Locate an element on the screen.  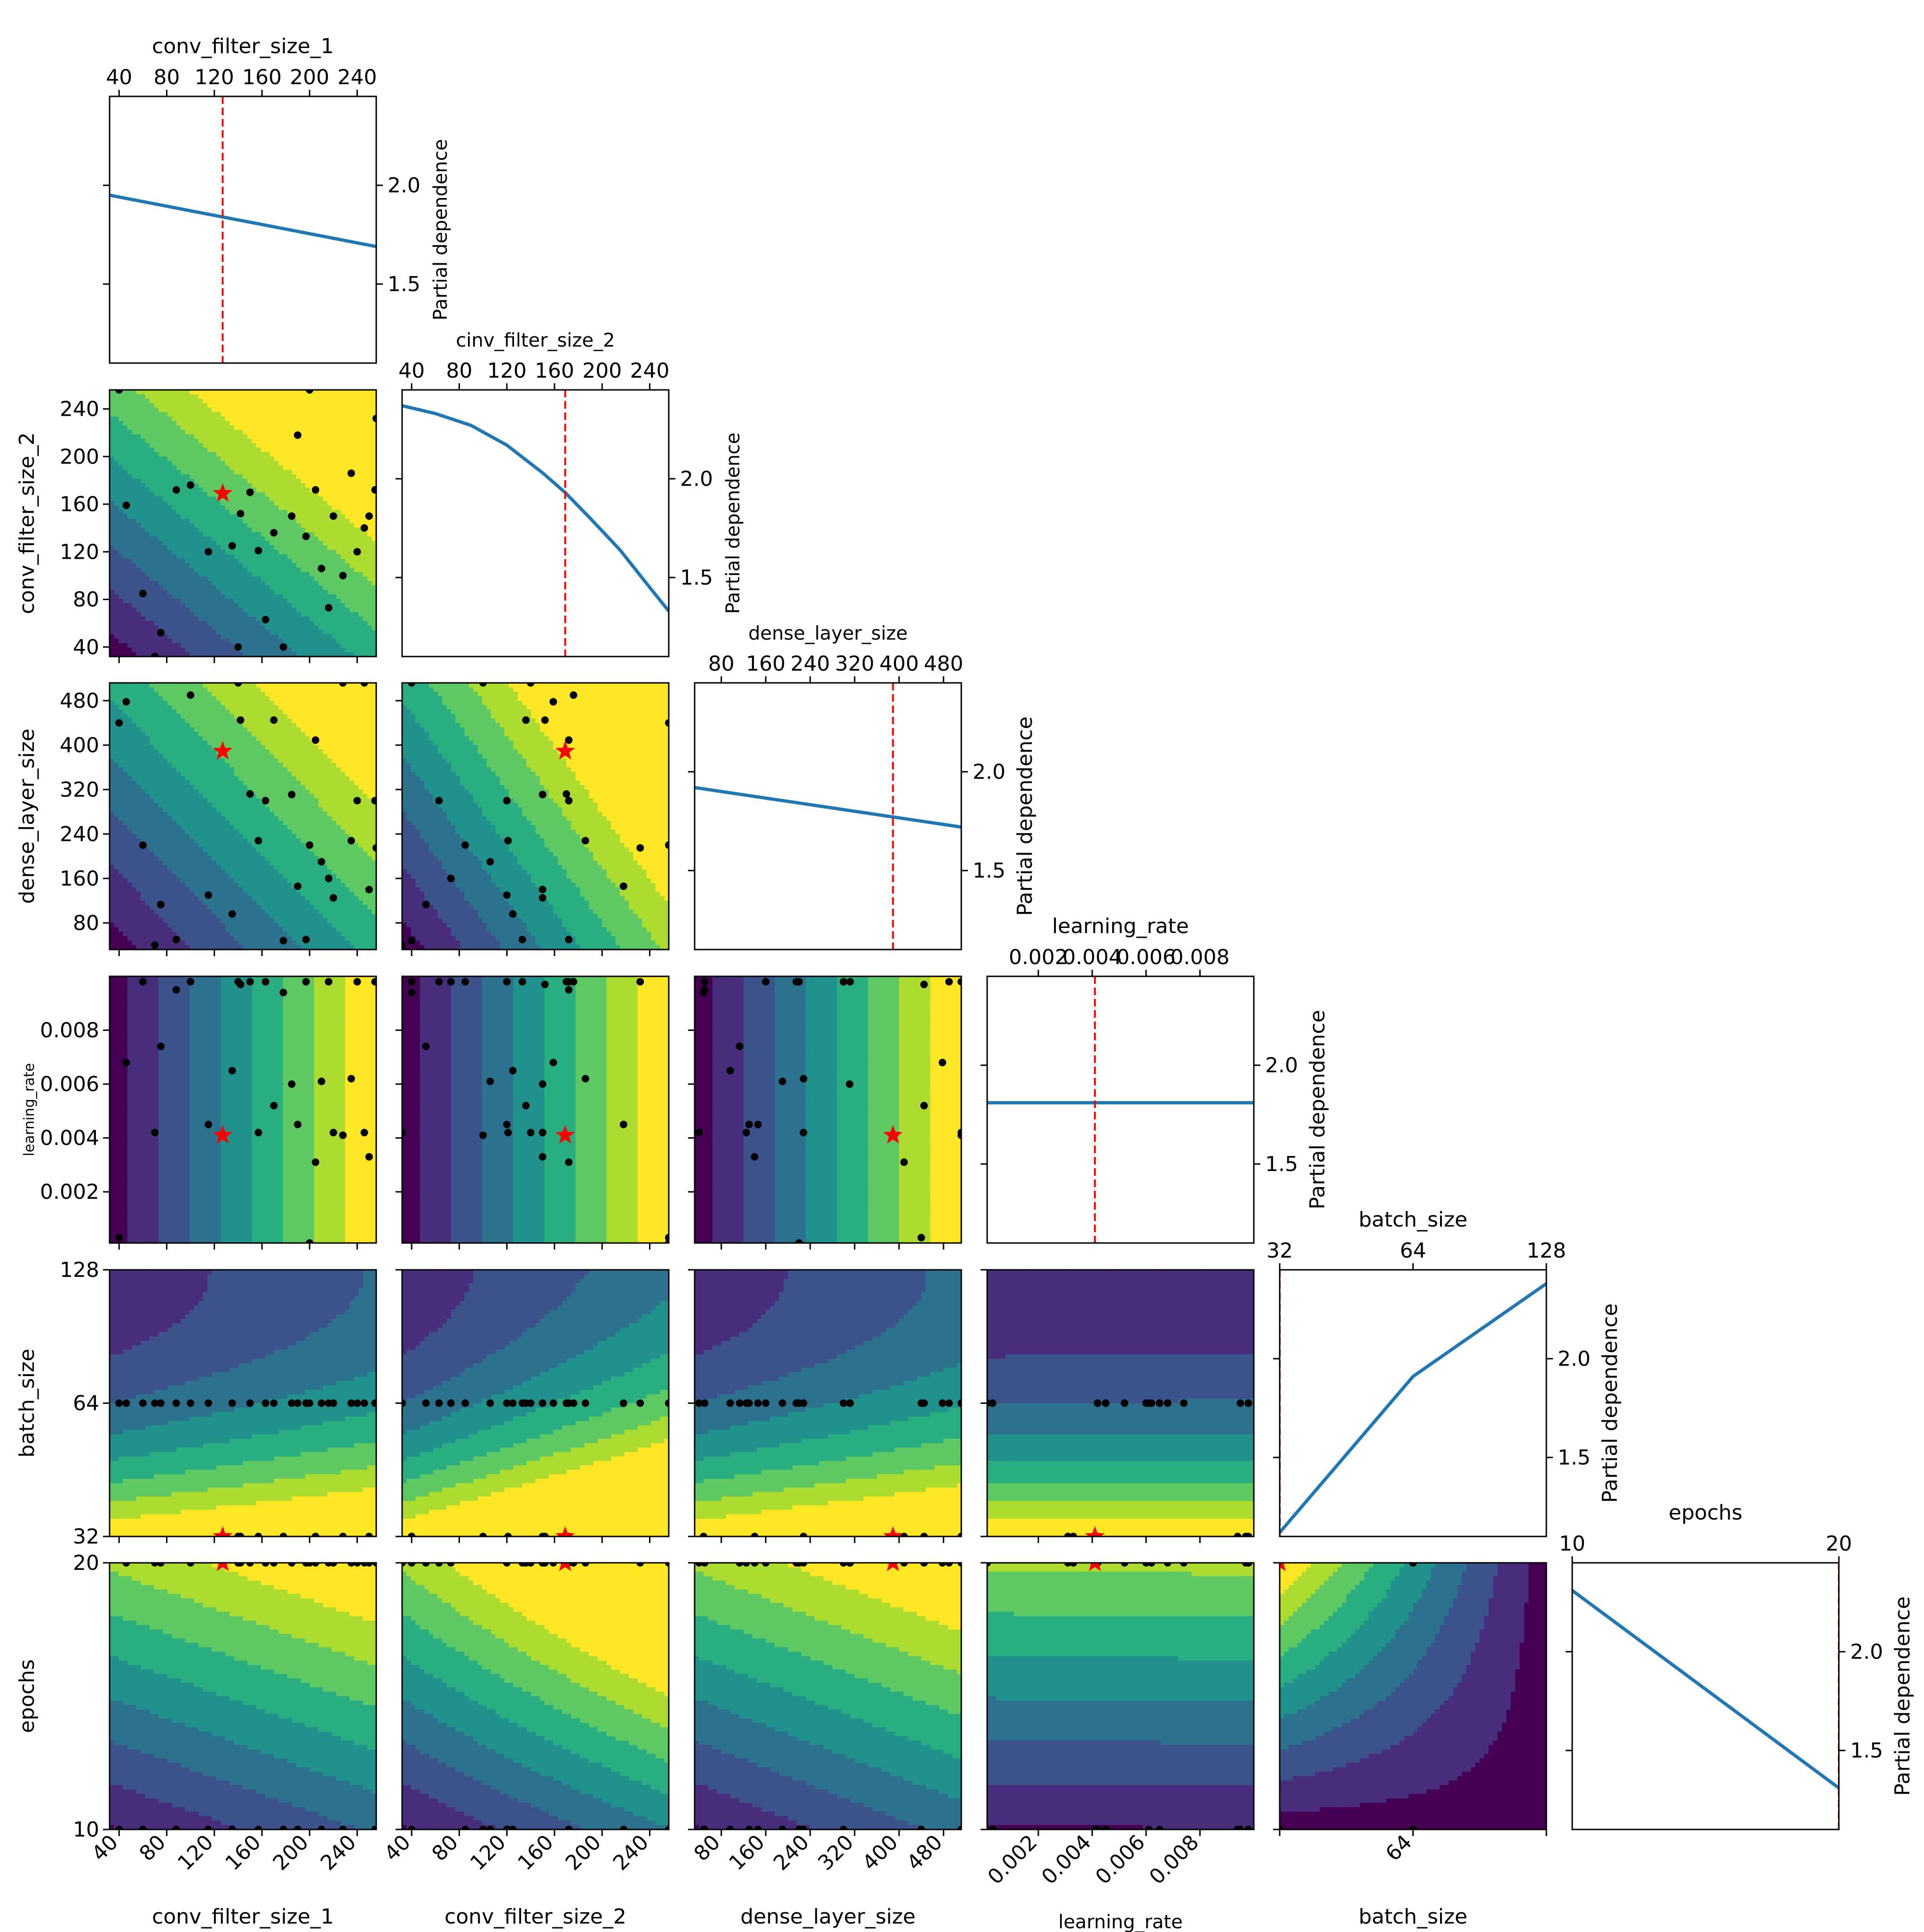
sample-point is located at coordinates (315, 490).